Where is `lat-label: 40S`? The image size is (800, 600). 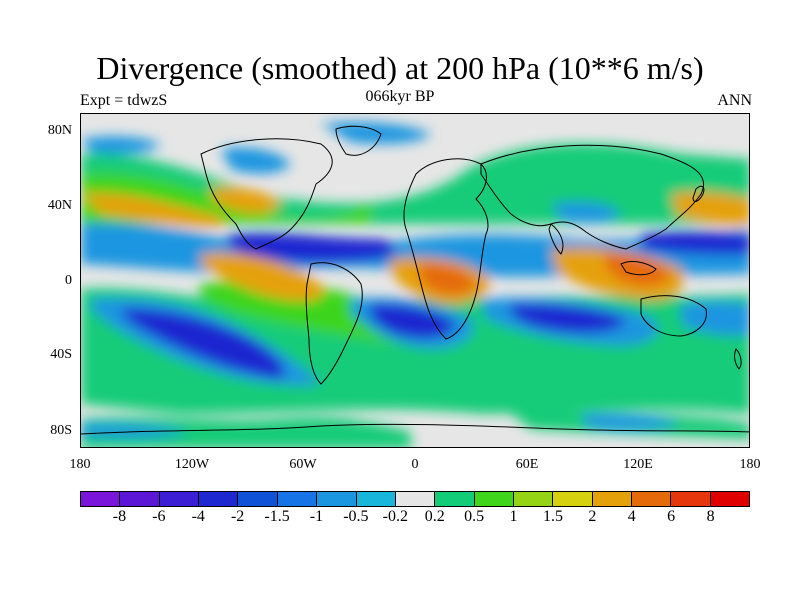
lat-label: 40S is located at coordinates (61, 354).